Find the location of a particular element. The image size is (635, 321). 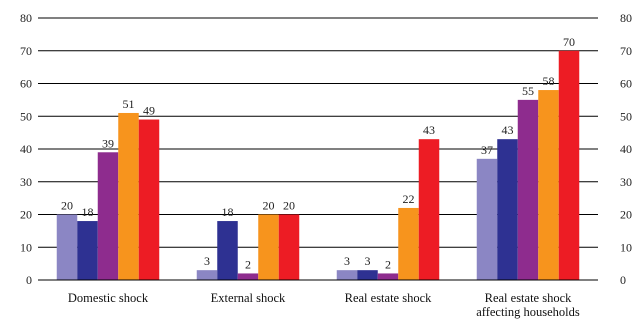

y-tick-label-right: 70 is located at coordinates (626, 51).